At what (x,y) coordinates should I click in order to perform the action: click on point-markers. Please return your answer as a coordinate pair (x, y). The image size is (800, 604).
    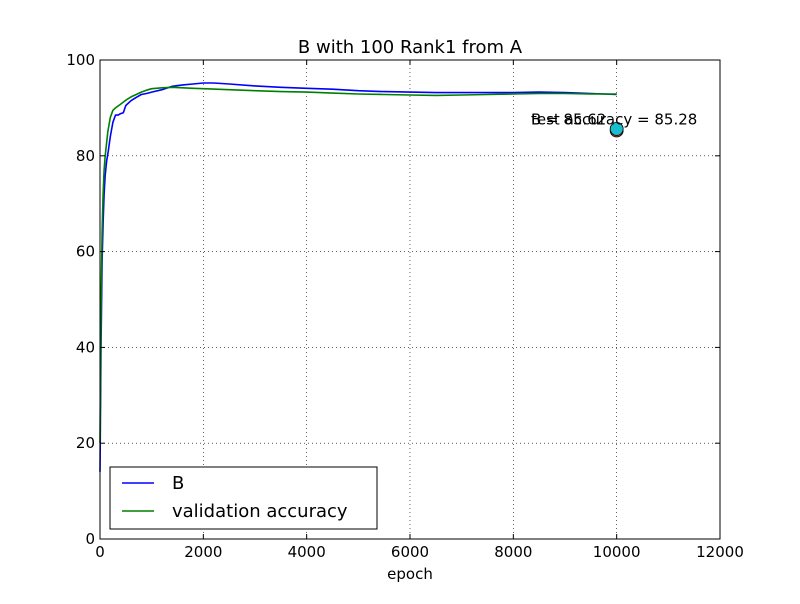
    Looking at the image, I should click on (616, 129).